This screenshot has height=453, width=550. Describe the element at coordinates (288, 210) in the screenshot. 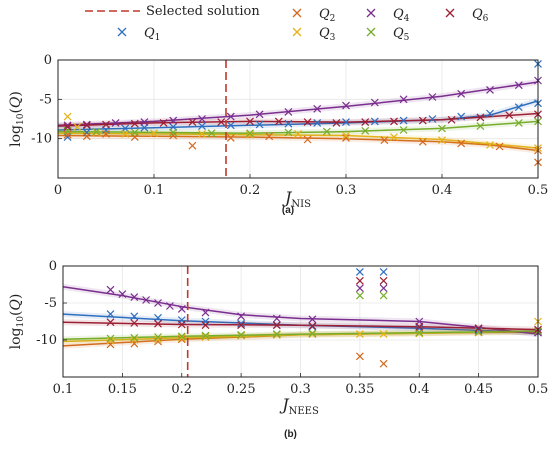

I see `figure-caption: (a)` at that location.